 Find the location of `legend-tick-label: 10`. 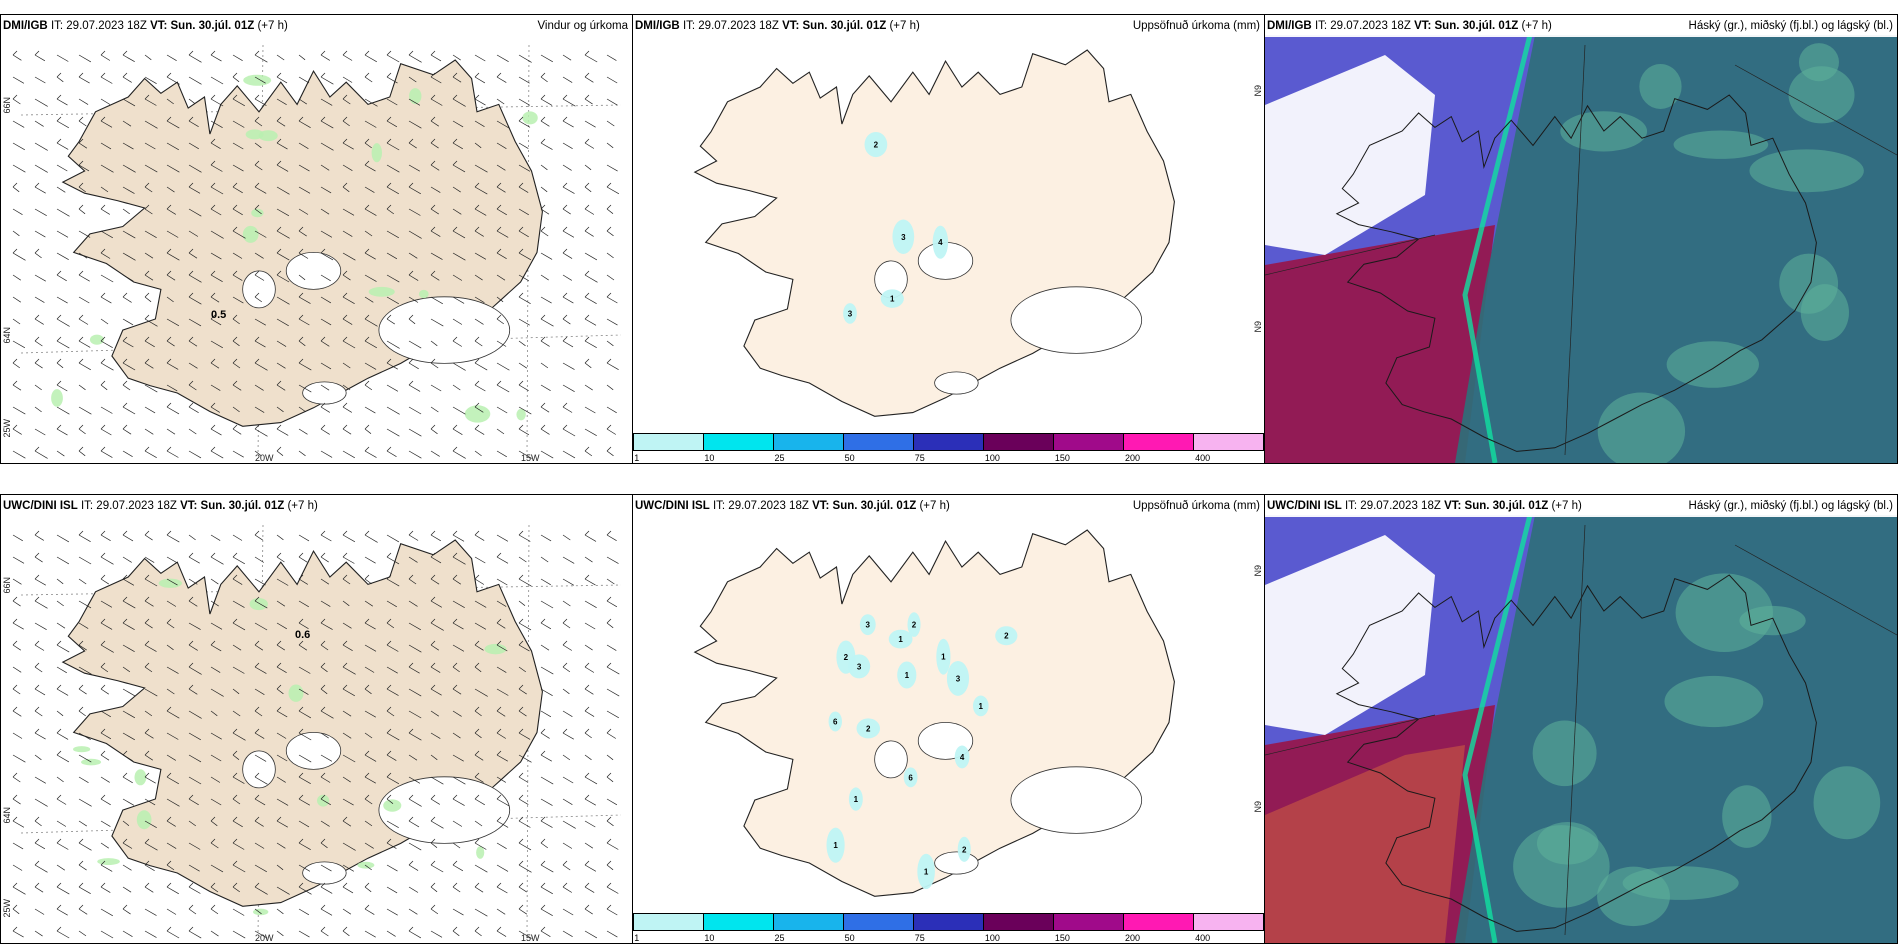

legend-tick-label: 10 is located at coordinates (709, 938).